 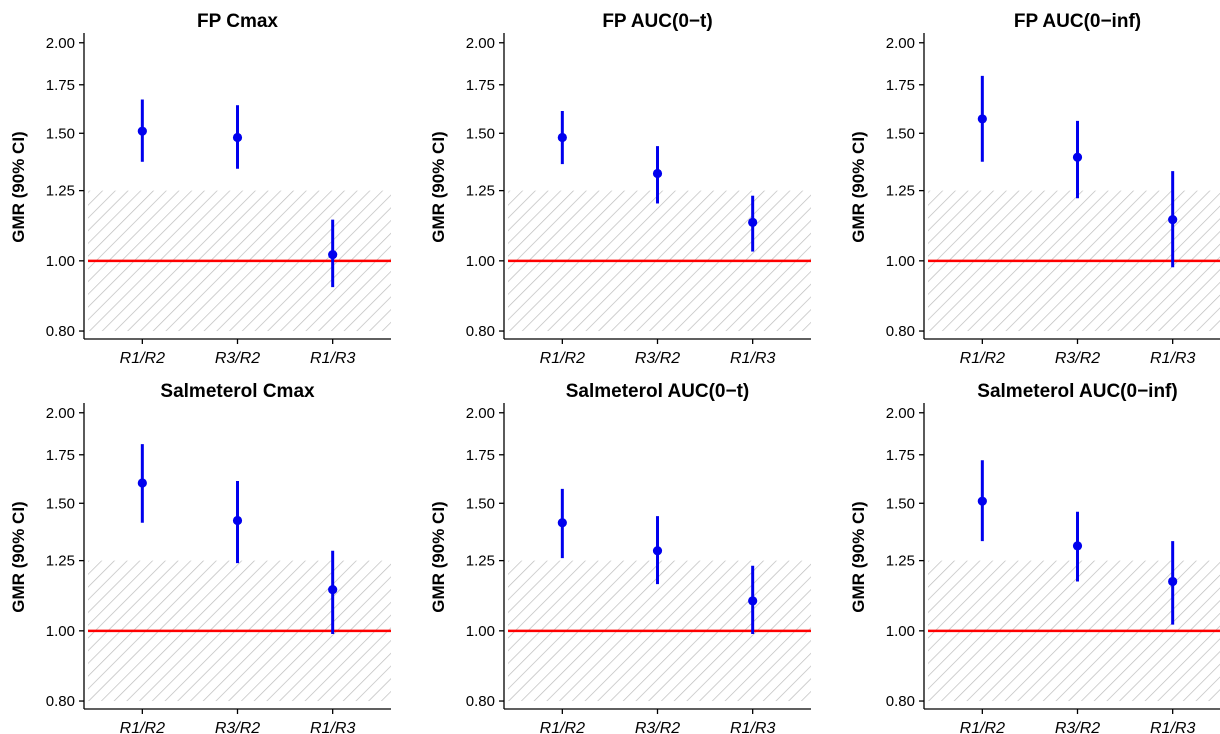 I want to click on panel-title: FP AUC(0−inf), so click(x=1077, y=21).